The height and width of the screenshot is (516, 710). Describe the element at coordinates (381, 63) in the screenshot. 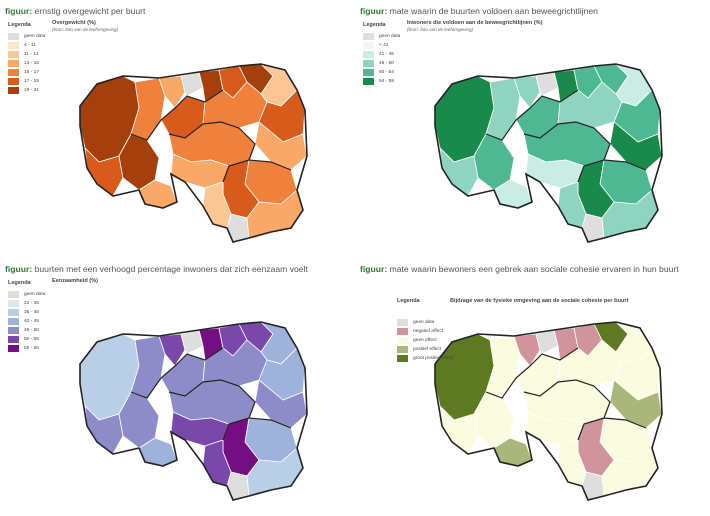

I see `legend-item: 46 - 50` at that location.